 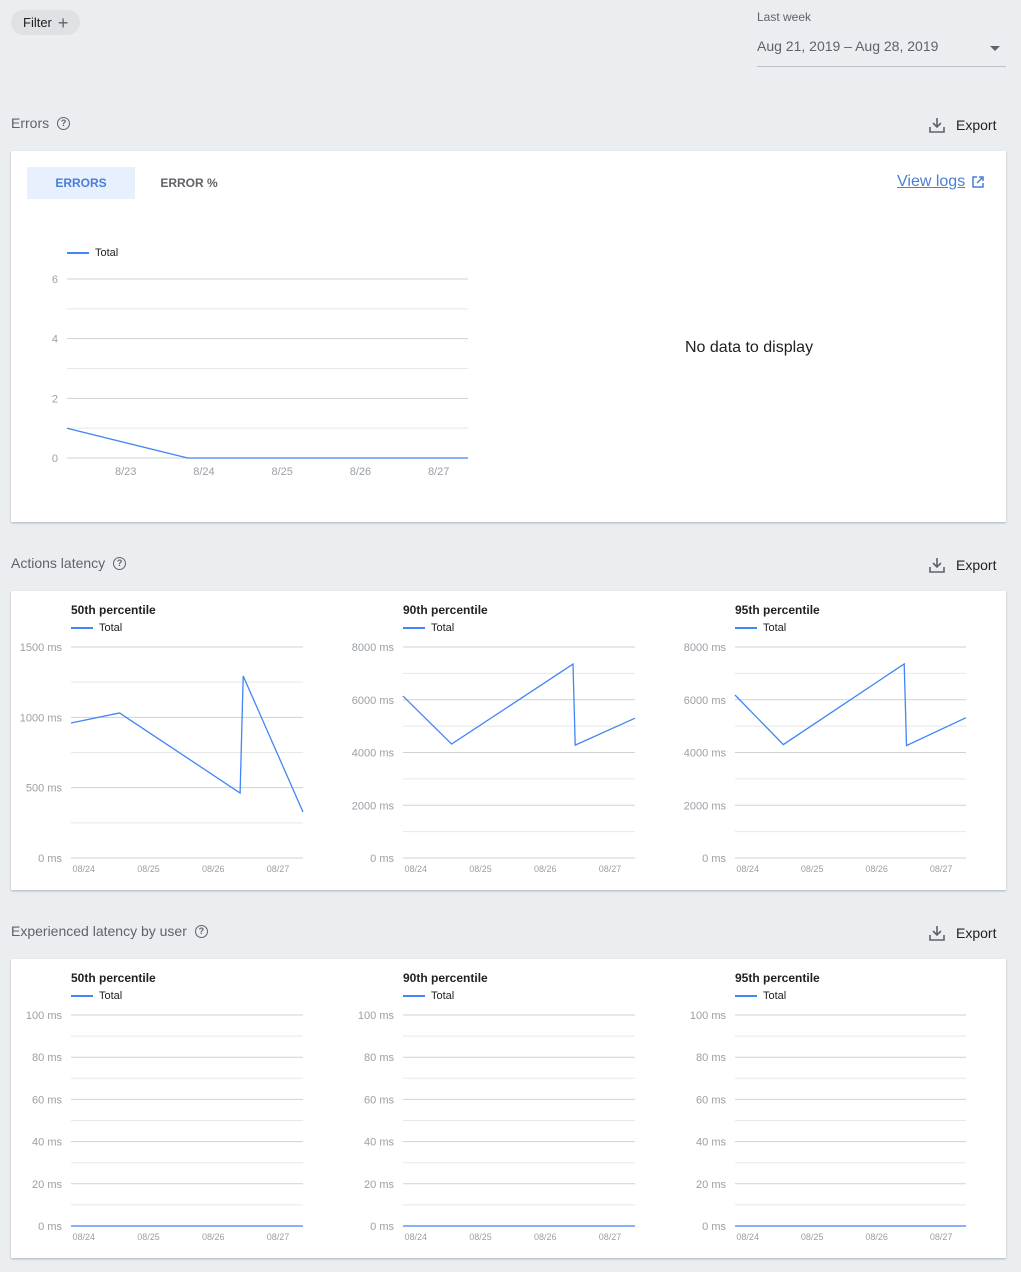 I want to click on x-tick-label: 8/25, so click(x=281, y=472).